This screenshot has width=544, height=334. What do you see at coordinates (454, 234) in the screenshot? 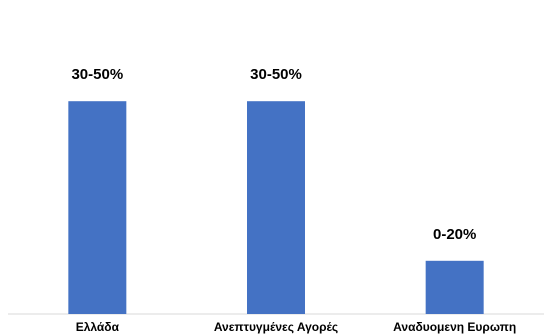
I see `data-label-2: 0-20%` at bounding box center [454, 234].